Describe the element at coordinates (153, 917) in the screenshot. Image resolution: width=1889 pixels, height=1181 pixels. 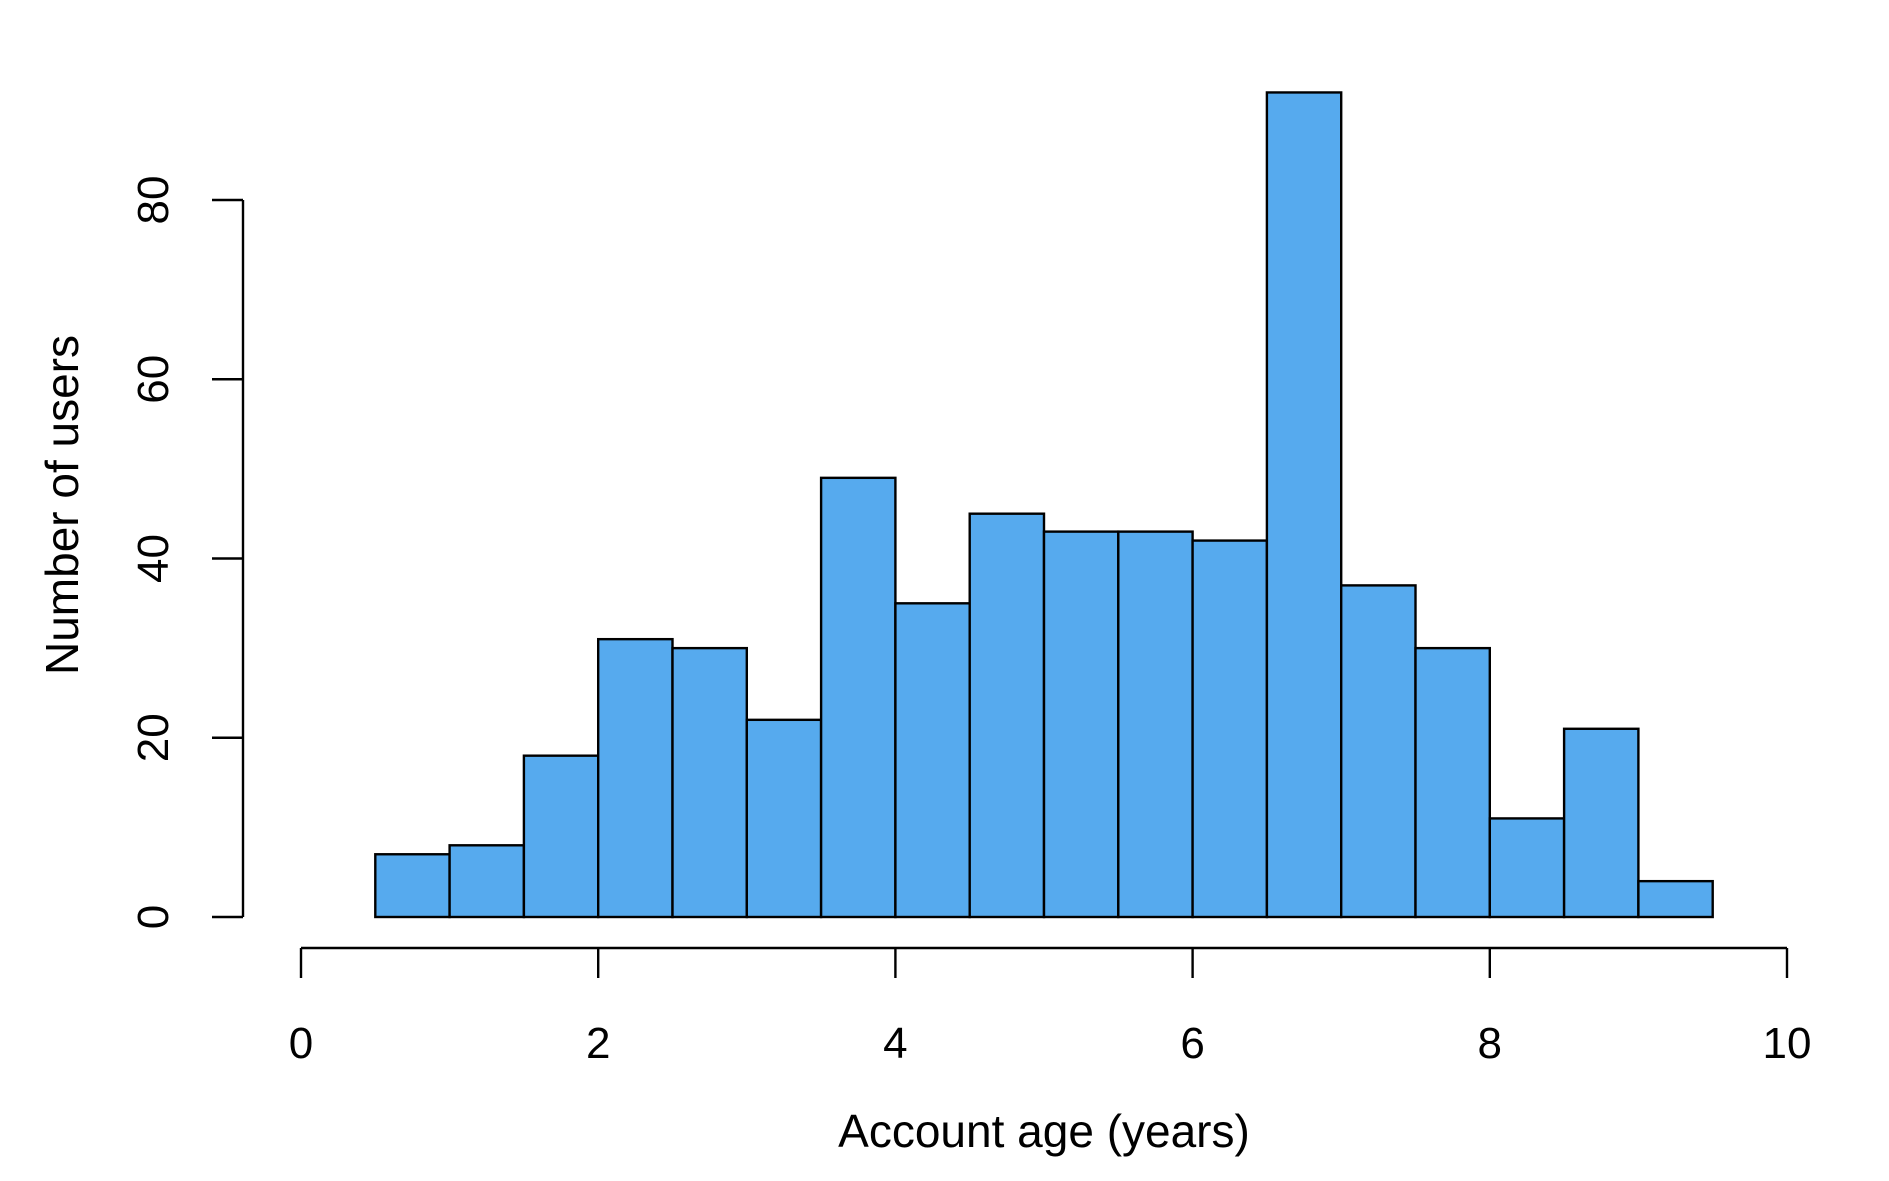
I see `y-tick-label: 0` at that location.